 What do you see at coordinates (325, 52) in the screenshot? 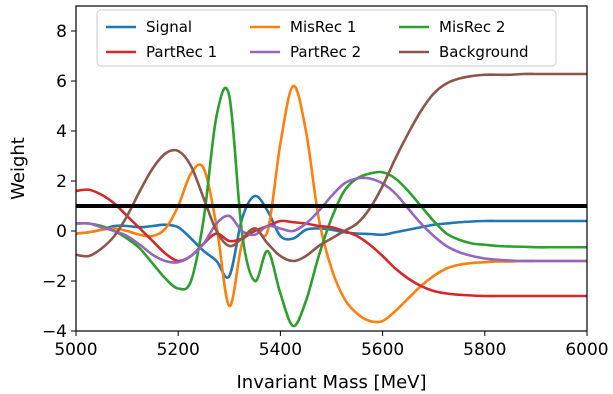
I see `legend-label: PartRec 2` at bounding box center [325, 52].